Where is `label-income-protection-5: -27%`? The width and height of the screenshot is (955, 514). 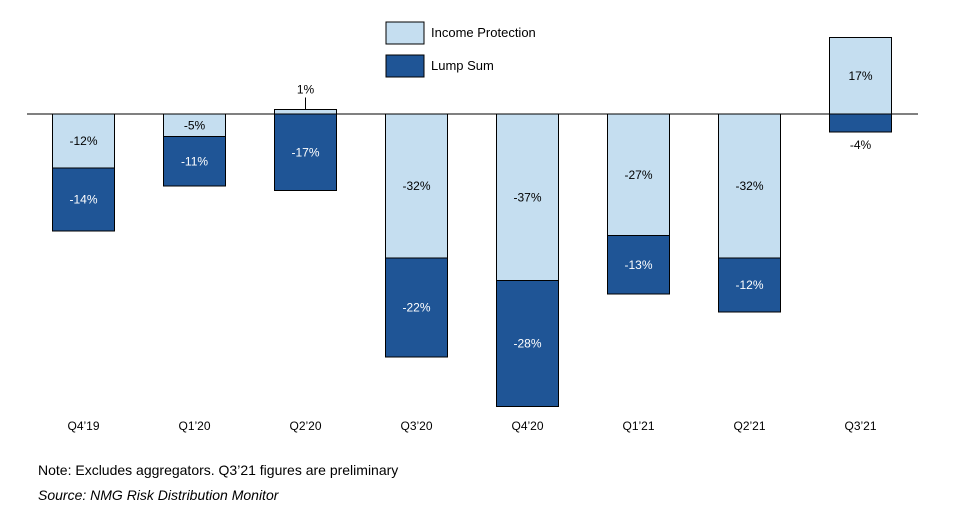
label-income-protection-5: -27% is located at coordinates (638, 175).